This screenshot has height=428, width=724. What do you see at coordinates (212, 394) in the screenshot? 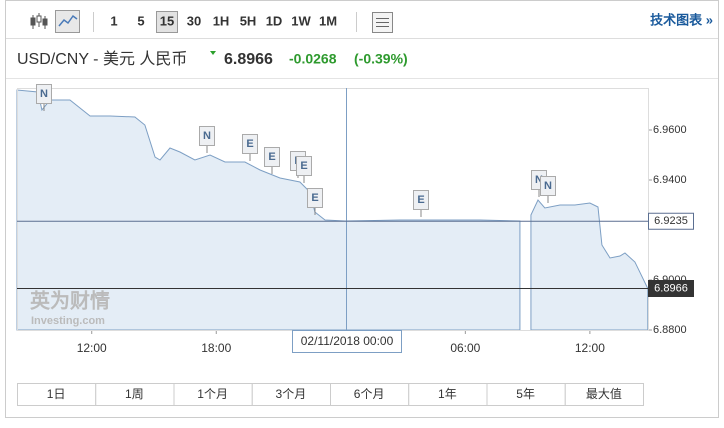
I see `range-label: 1个月` at bounding box center [212, 394].